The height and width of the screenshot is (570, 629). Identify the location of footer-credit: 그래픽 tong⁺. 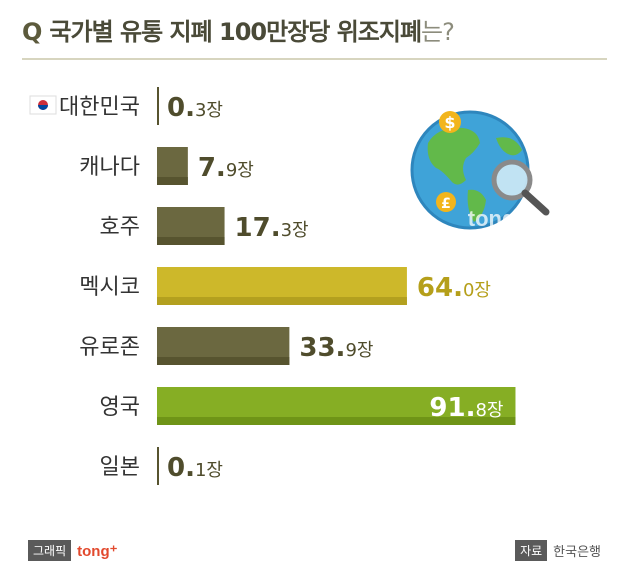
(73, 550).